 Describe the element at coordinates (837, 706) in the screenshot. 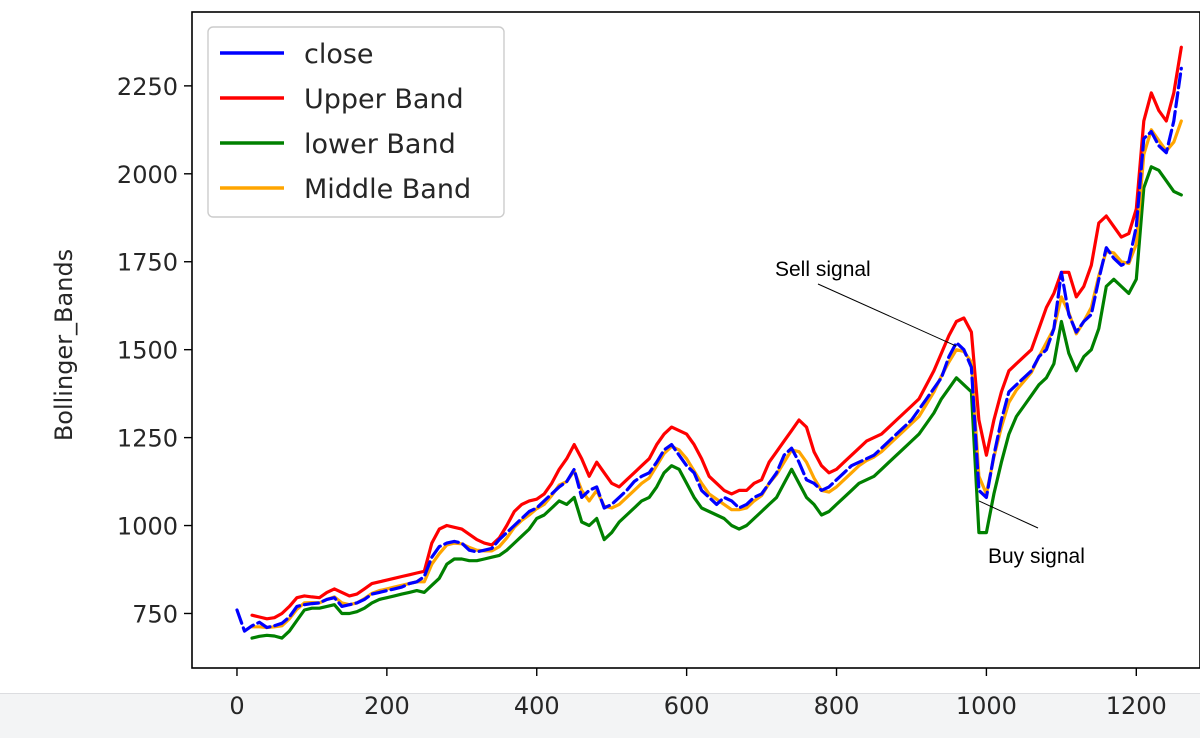

I see `x-tick-label: 800` at that location.